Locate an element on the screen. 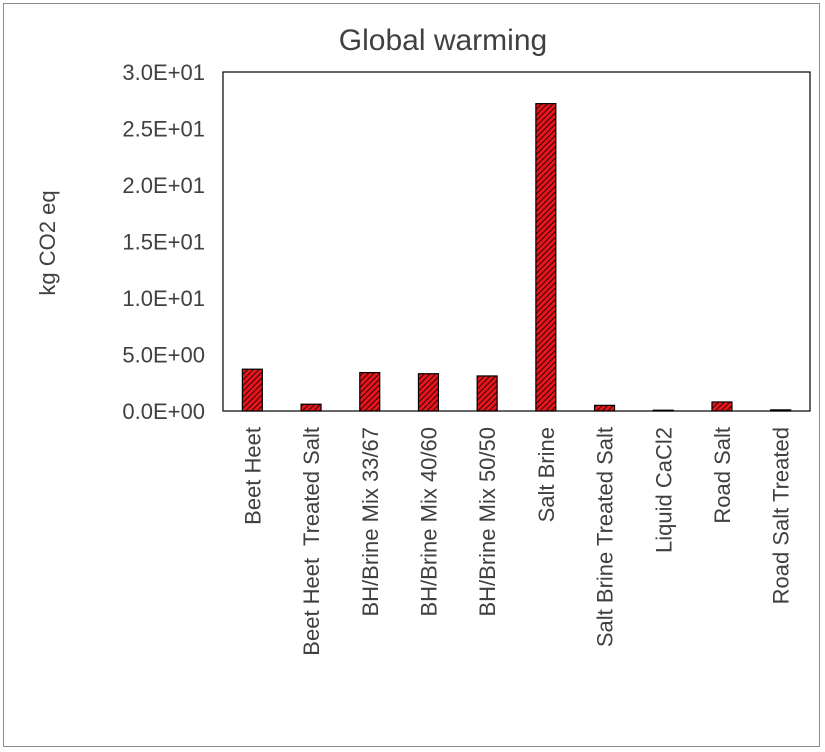 The height and width of the screenshot is (752, 825). x-tick-label: Salt Brine is located at coordinates (546, 474).